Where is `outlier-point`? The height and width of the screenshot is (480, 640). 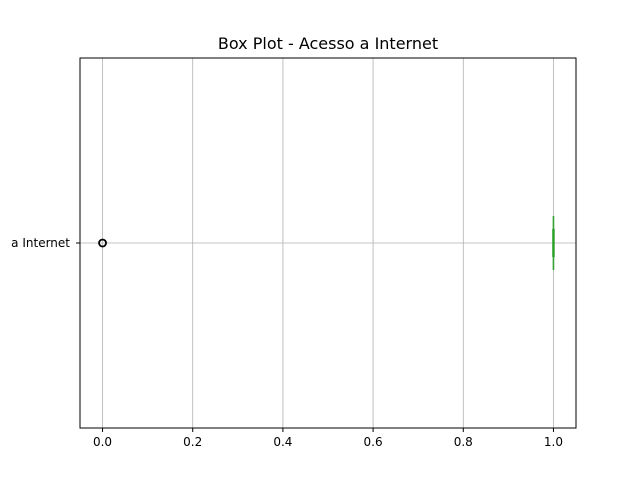 outlier-point is located at coordinates (102, 243).